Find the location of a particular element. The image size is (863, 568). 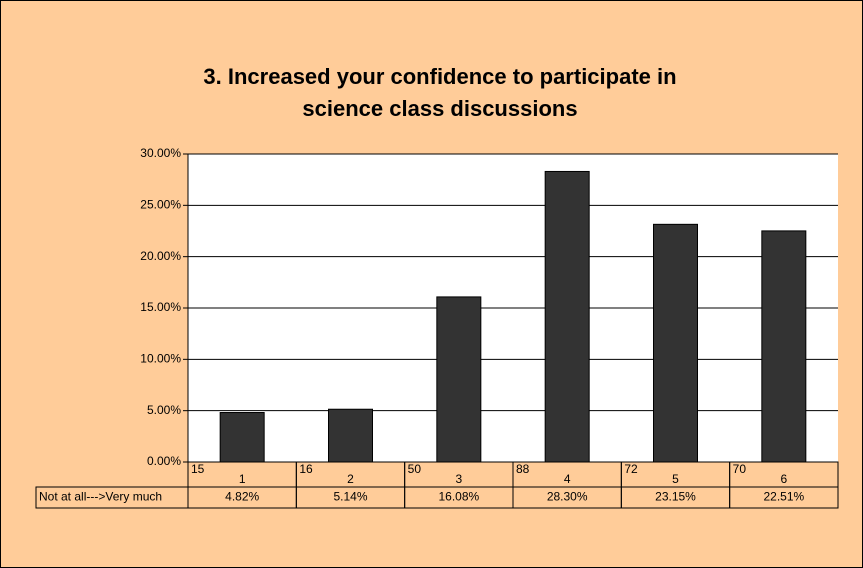

y-tick-label: 20.00% is located at coordinates (160, 256).